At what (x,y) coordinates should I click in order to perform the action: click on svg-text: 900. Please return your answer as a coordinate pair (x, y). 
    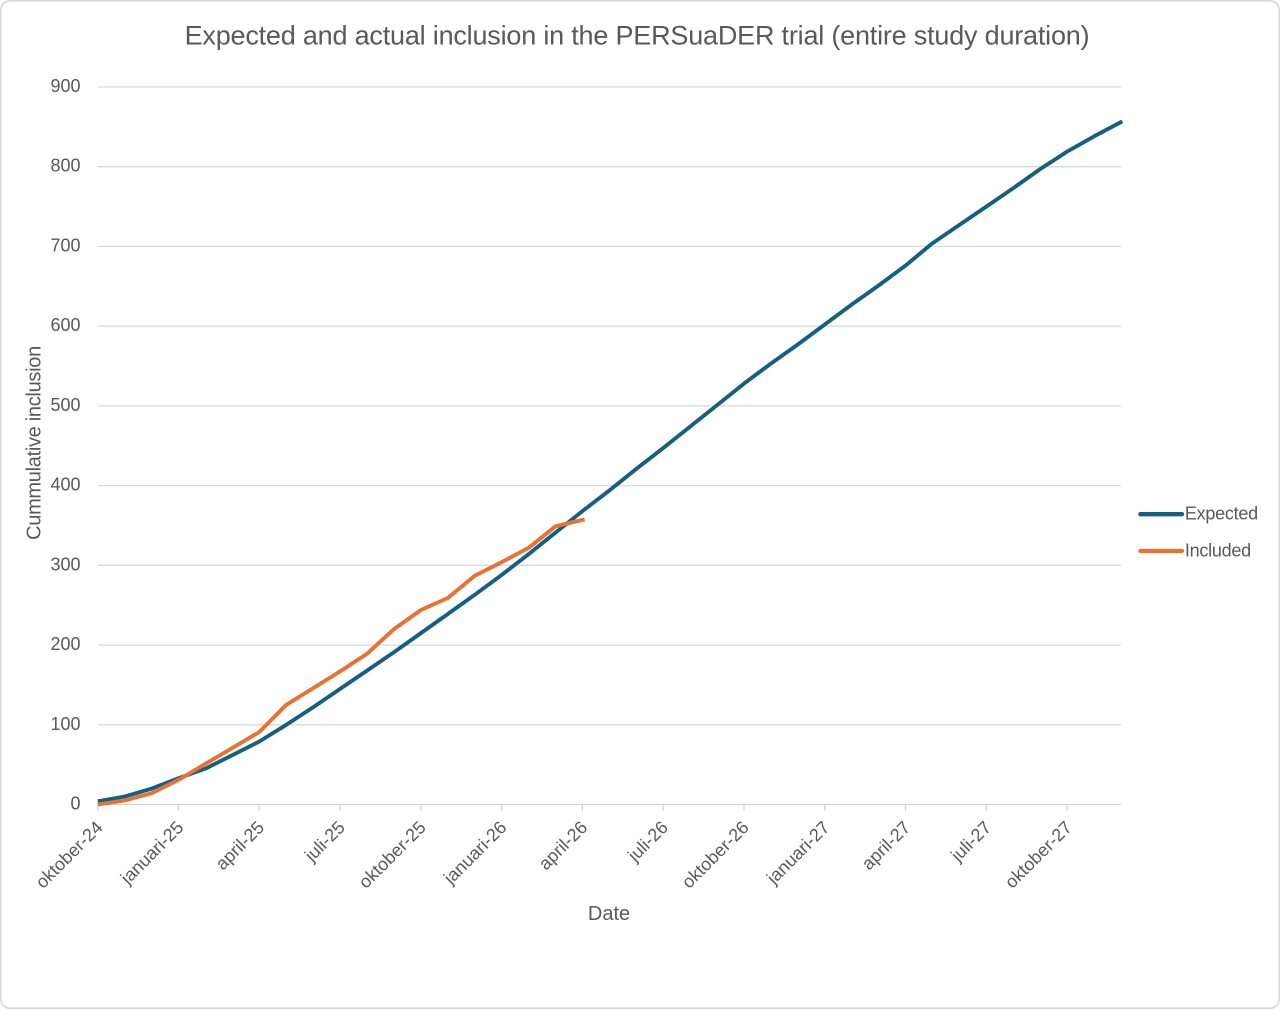
    Looking at the image, I should click on (65, 86).